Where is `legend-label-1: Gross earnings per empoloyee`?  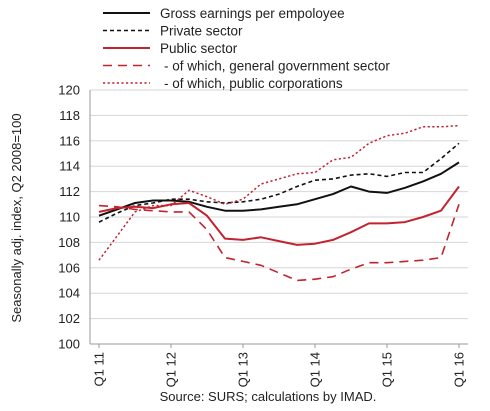
legend-label-1: Gross earnings per empoloyee is located at coordinates (252, 13).